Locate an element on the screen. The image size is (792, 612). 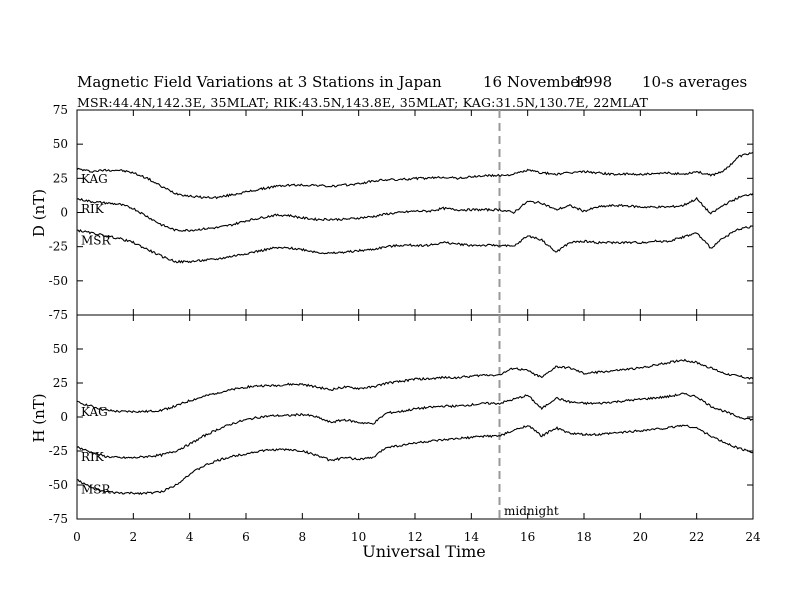
x-tick-label: 20 is located at coordinates (640, 537).